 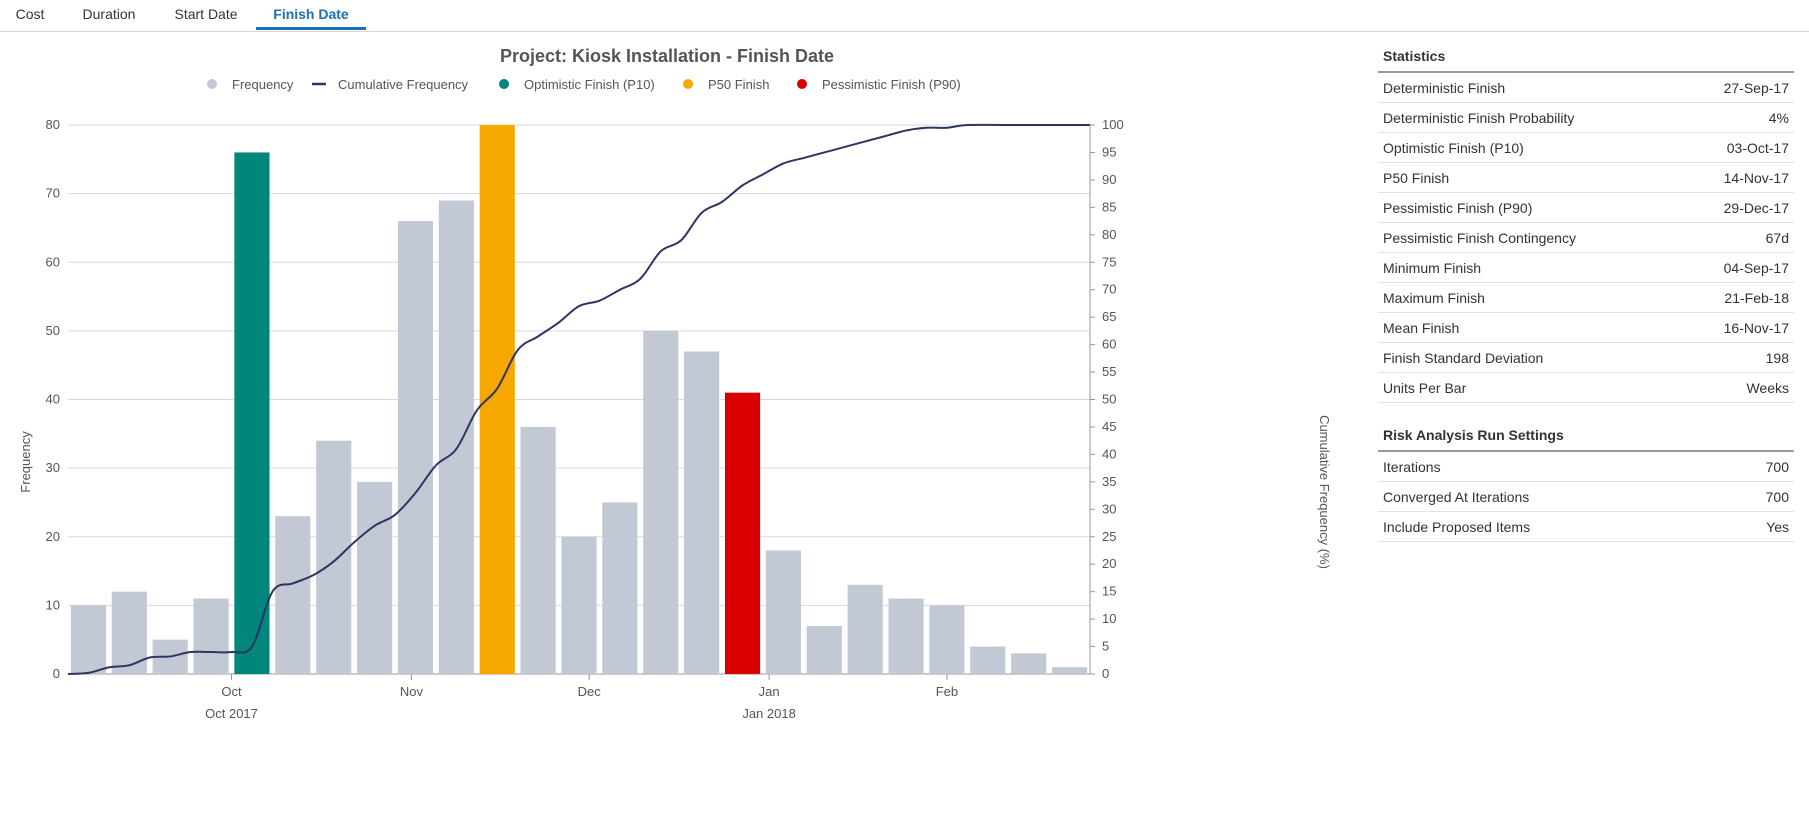 What do you see at coordinates (1324, 492) in the screenshot?
I see `y2-axis-label: Cumulative Frequency (%)` at bounding box center [1324, 492].